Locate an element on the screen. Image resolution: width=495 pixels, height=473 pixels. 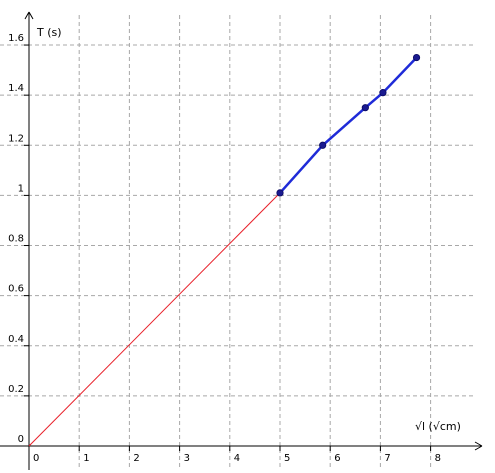
y-tick-label: 0.6 is located at coordinates (16, 289).